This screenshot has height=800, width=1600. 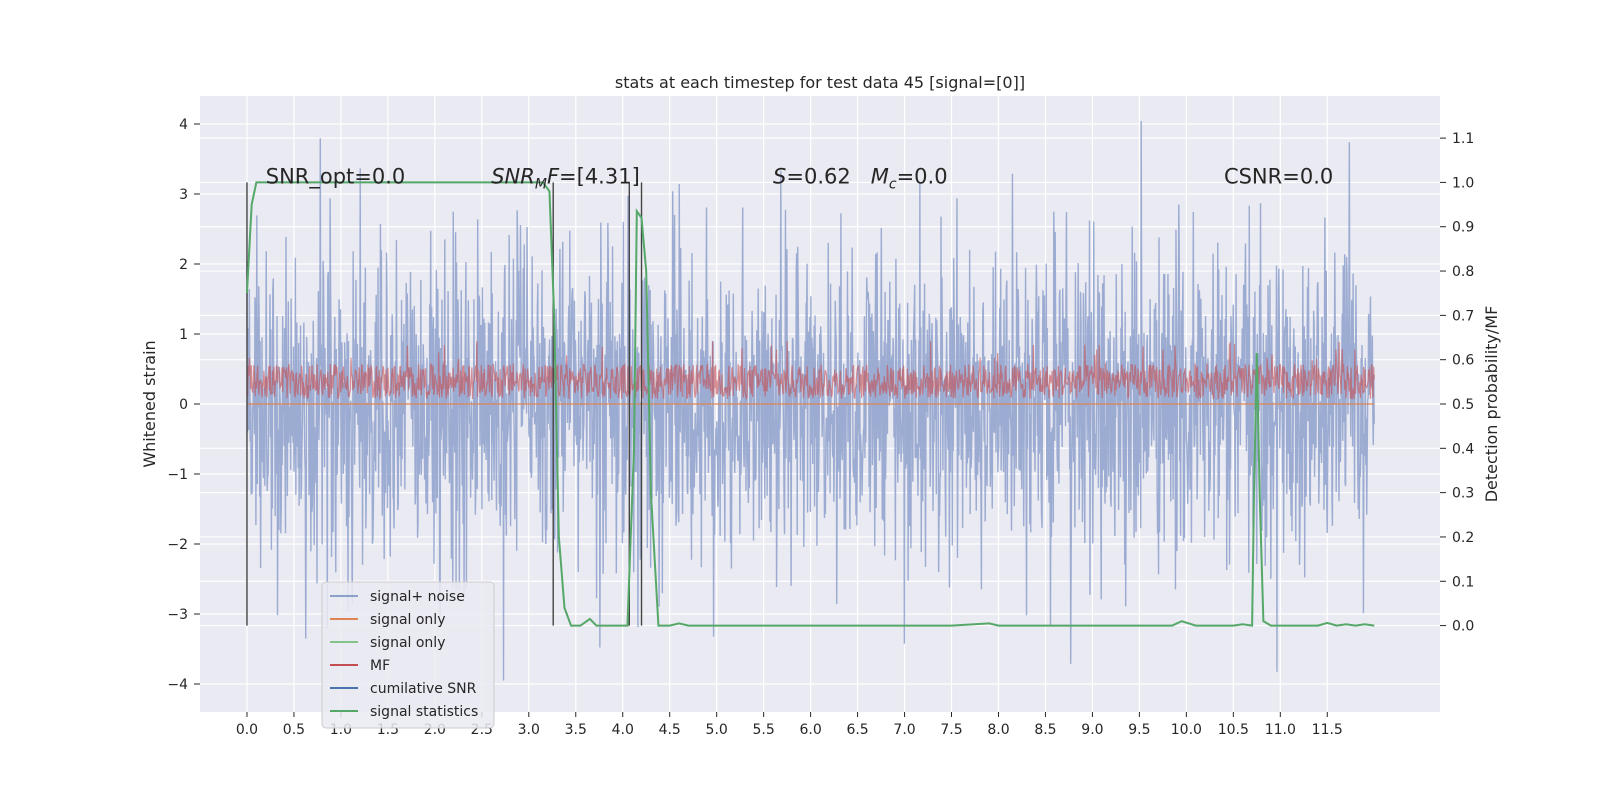 What do you see at coordinates (1457, 383) in the screenshot?
I see `y2-axis-ticks: 1.1 1.0 0.9 0.8 0.7 0.6 0.5 0.4 0.3 0.2 0.1 0.0` at bounding box center [1457, 383].